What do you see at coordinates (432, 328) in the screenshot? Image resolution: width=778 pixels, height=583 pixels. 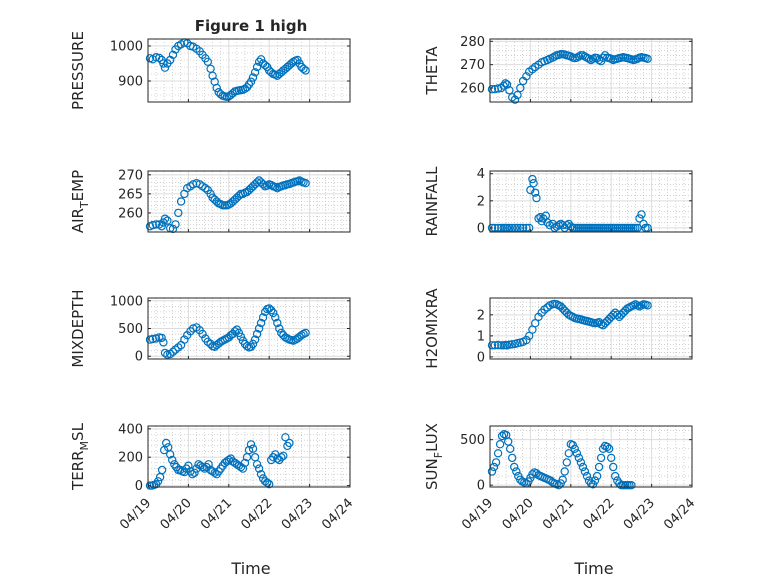 I see `y-axis-label: H2OMIXRA` at bounding box center [432, 328].